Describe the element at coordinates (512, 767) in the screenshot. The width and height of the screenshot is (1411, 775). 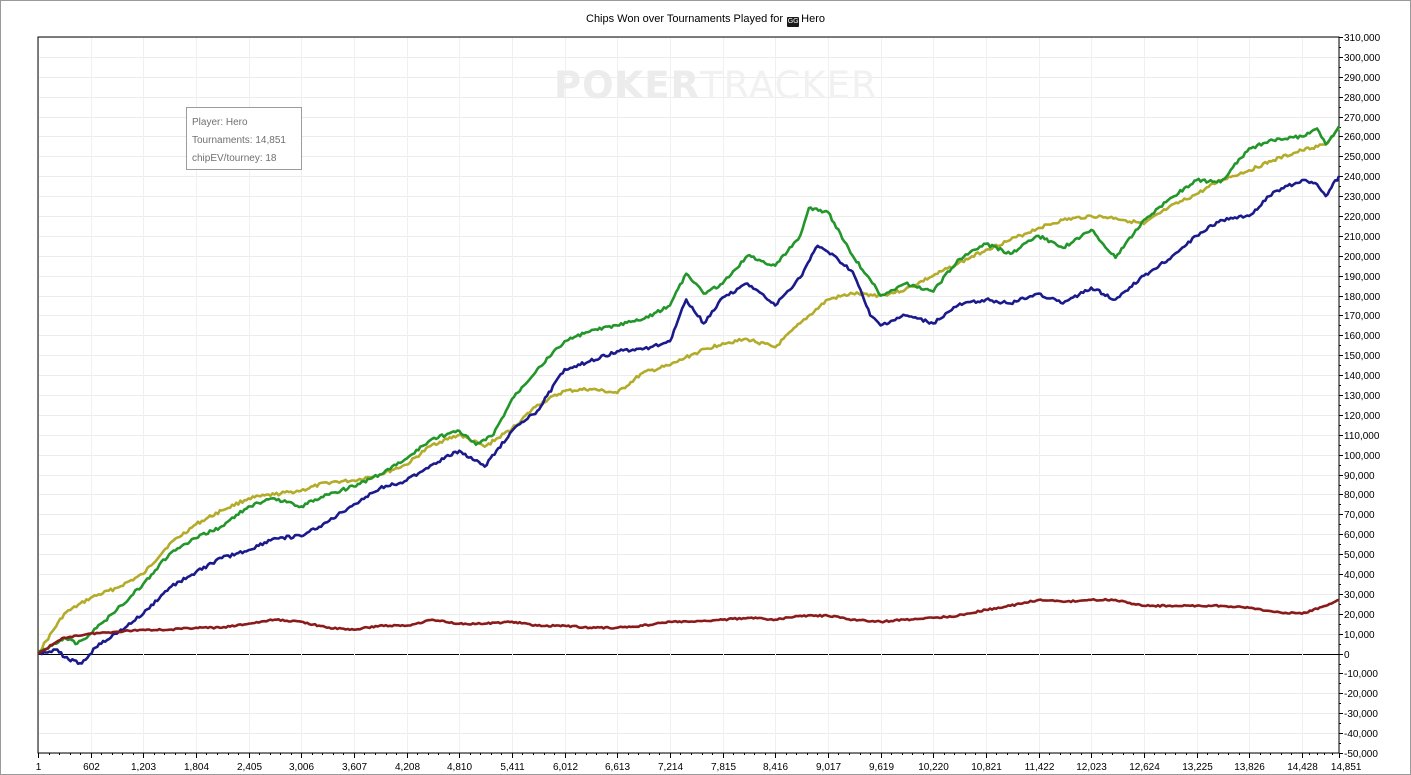
I see `x-tick-label: 5,411` at that location.